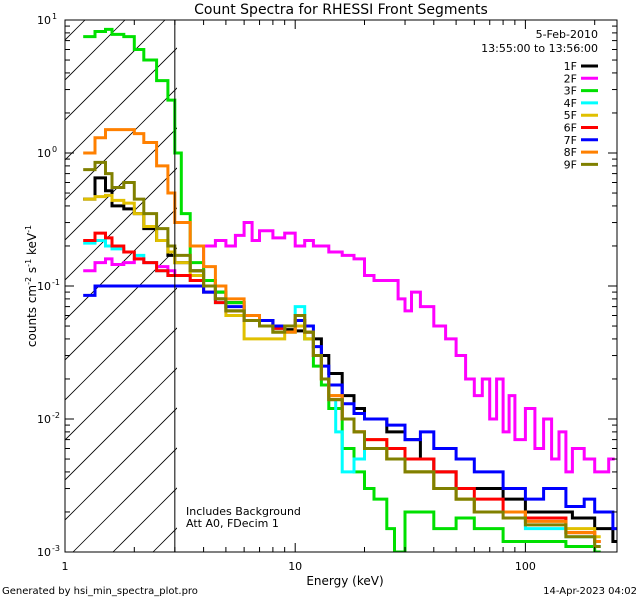 This screenshot has width=640, height=600. I want to click on y-tick-exponent: 0, so click(54, 149).